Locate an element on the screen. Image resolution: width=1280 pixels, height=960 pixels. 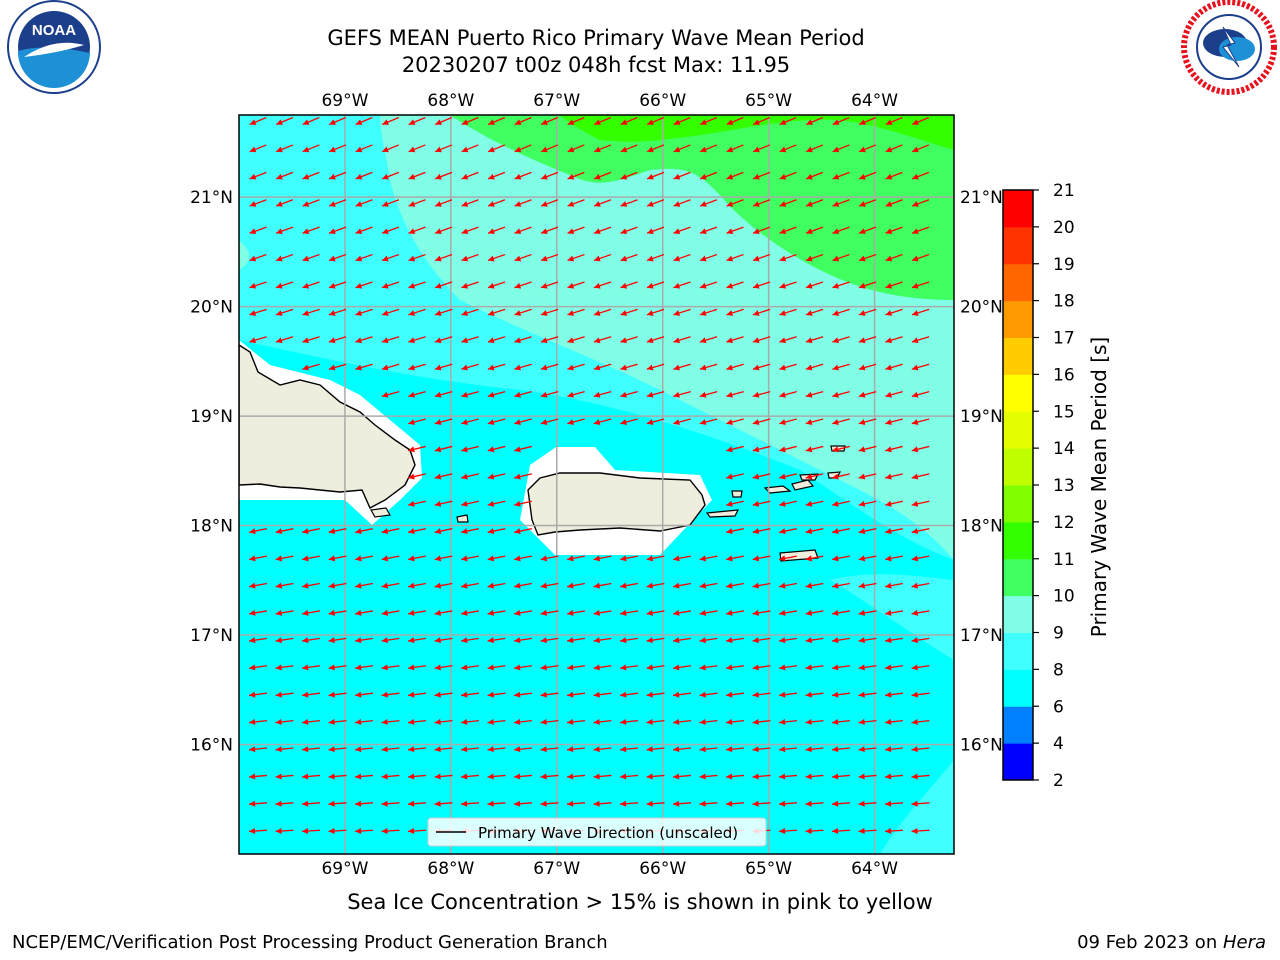
colorbar-tick-label: 13 is located at coordinates (1064, 486).